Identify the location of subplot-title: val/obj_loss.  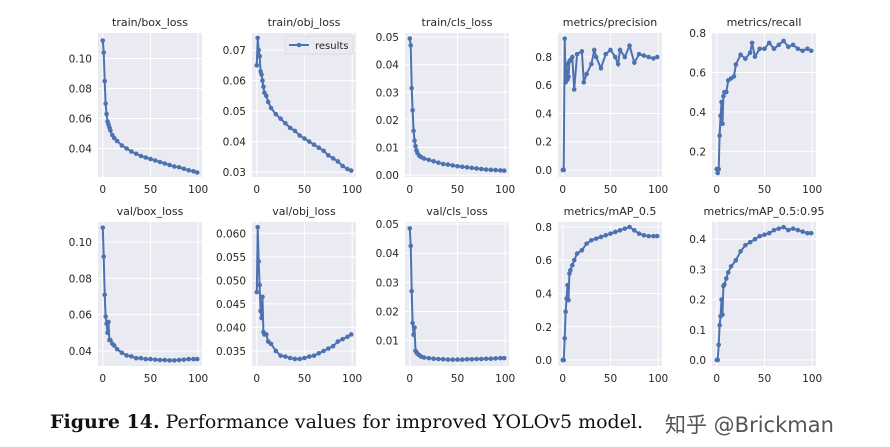
(304, 211).